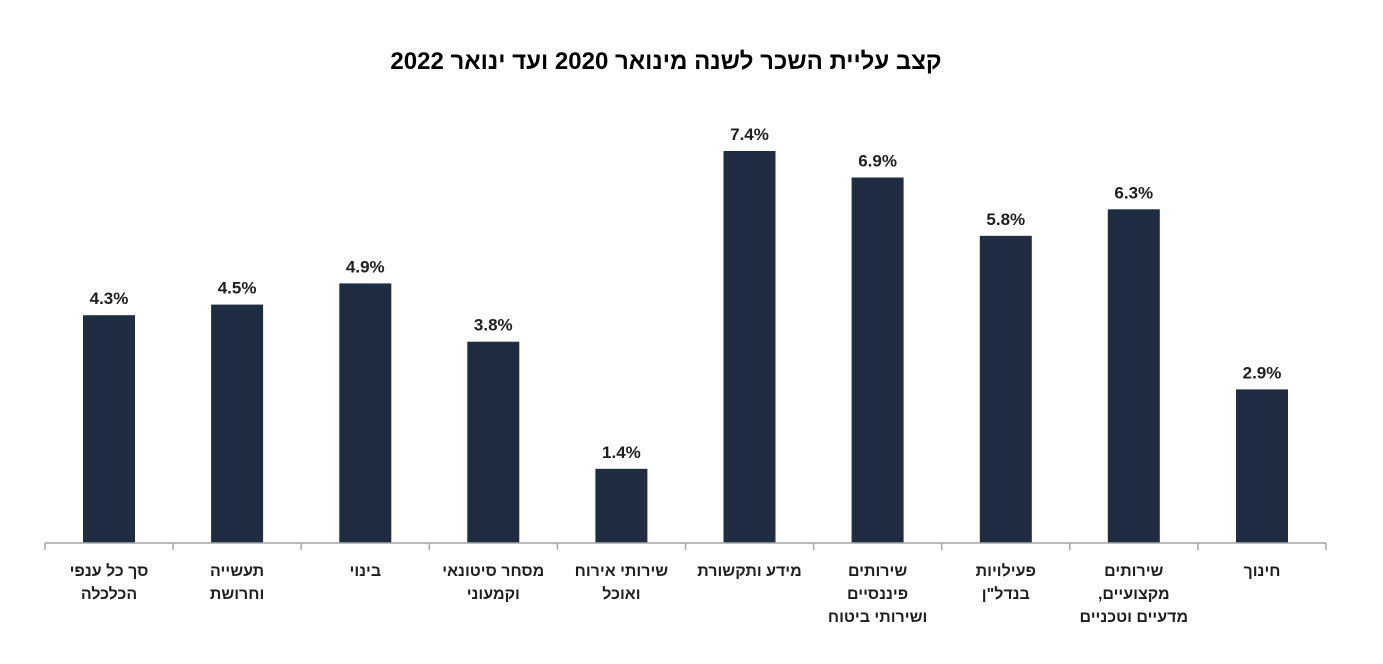 This screenshot has width=1383, height=664. Describe the element at coordinates (749, 571) in the screenshot. I see `category-label: מידע ותקשורת` at that location.